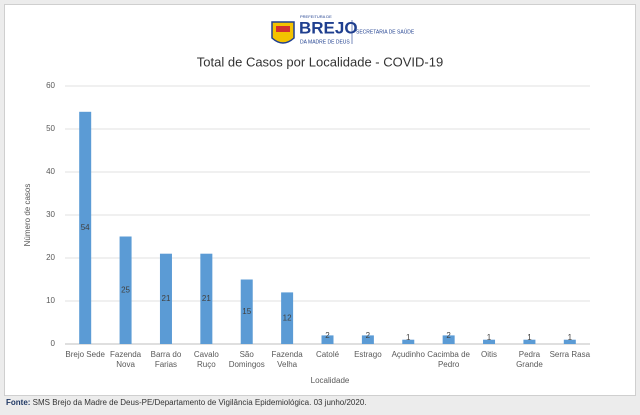 The image size is (640, 415). What do you see at coordinates (316, 16) in the screenshot?
I see `logo-prefix: PREFEITURA DE` at bounding box center [316, 16].